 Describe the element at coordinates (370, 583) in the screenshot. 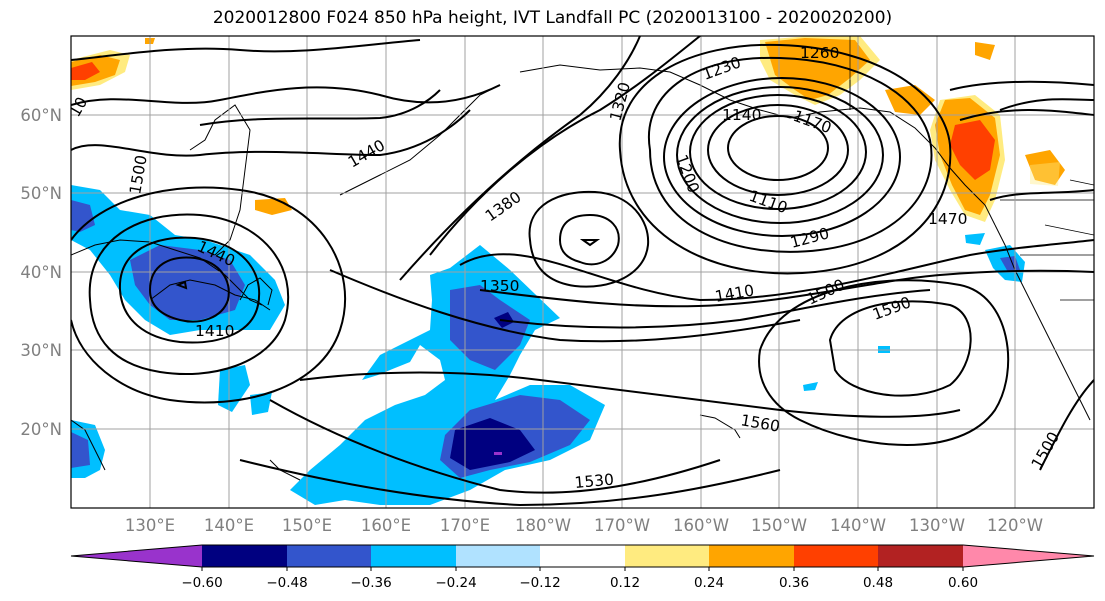

I see `colorbar-tick-label: −0.36` at that location.